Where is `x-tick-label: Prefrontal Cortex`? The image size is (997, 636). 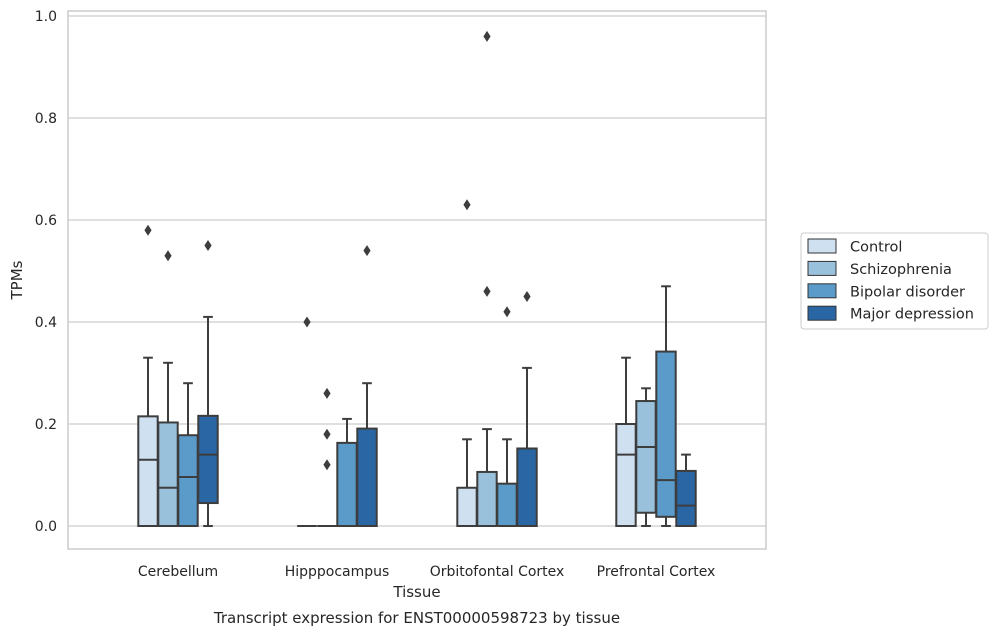 x-tick-label: Prefrontal Cortex is located at coordinates (656, 572).